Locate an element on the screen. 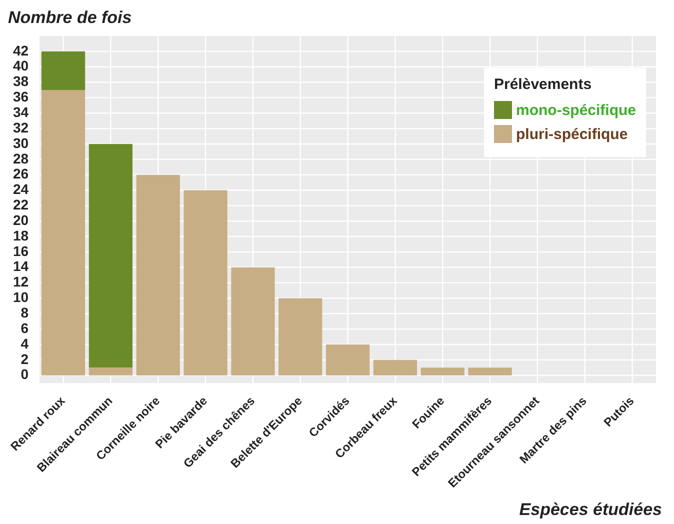 The height and width of the screenshot is (524, 674). y-tick-label: 36 is located at coordinates (20, 96).